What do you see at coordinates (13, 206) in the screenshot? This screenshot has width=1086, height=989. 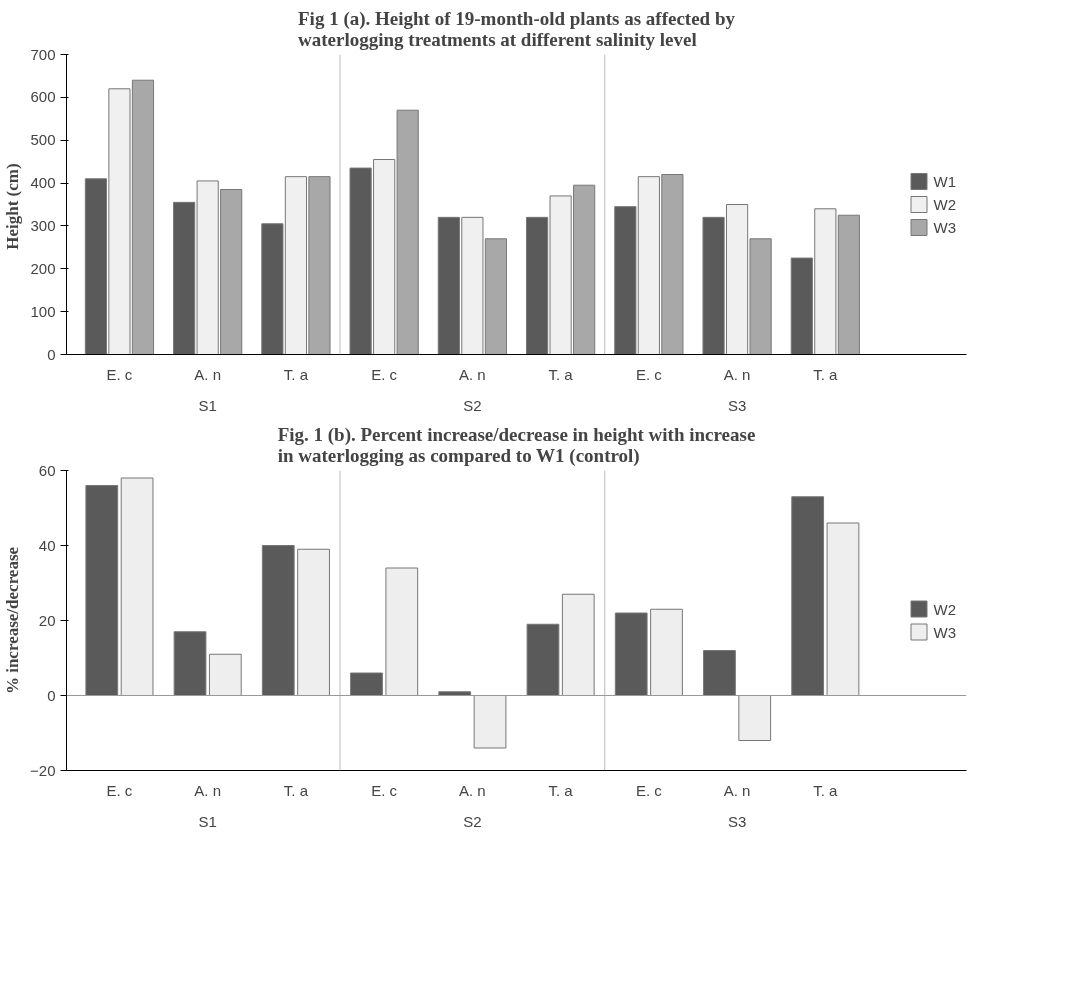 I see `y-axis-title: Height (cm)` at bounding box center [13, 206].